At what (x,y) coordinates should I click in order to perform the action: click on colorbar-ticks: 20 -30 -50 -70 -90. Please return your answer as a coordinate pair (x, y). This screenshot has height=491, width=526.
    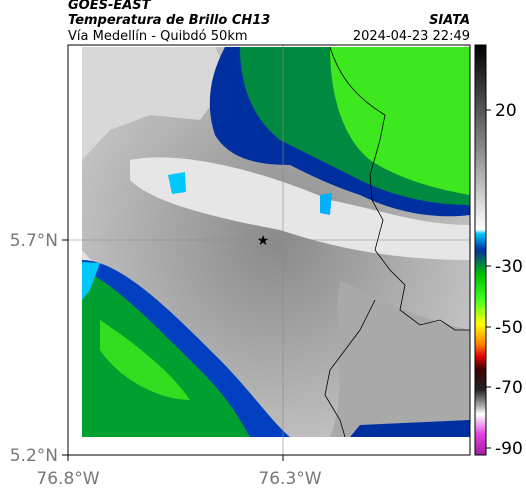
    Looking at the image, I should click on (504, 280).